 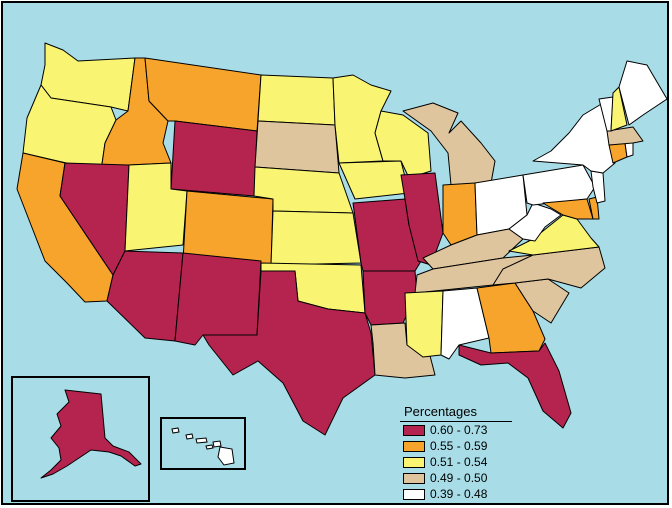 I want to click on legend-item: 0.55 - 0.59, so click(x=457, y=446).